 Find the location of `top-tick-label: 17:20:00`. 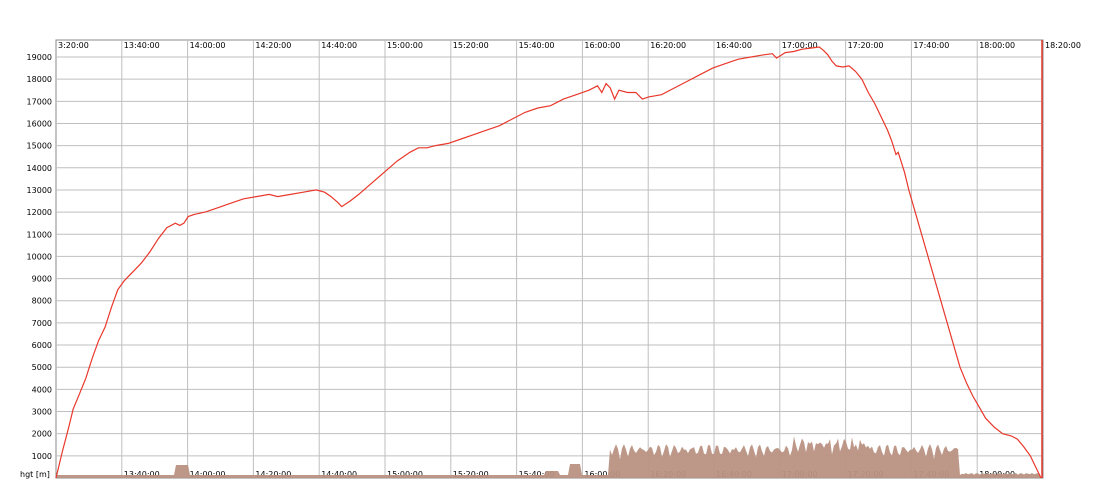

top-tick-label: 17:20:00 is located at coordinates (866, 45).